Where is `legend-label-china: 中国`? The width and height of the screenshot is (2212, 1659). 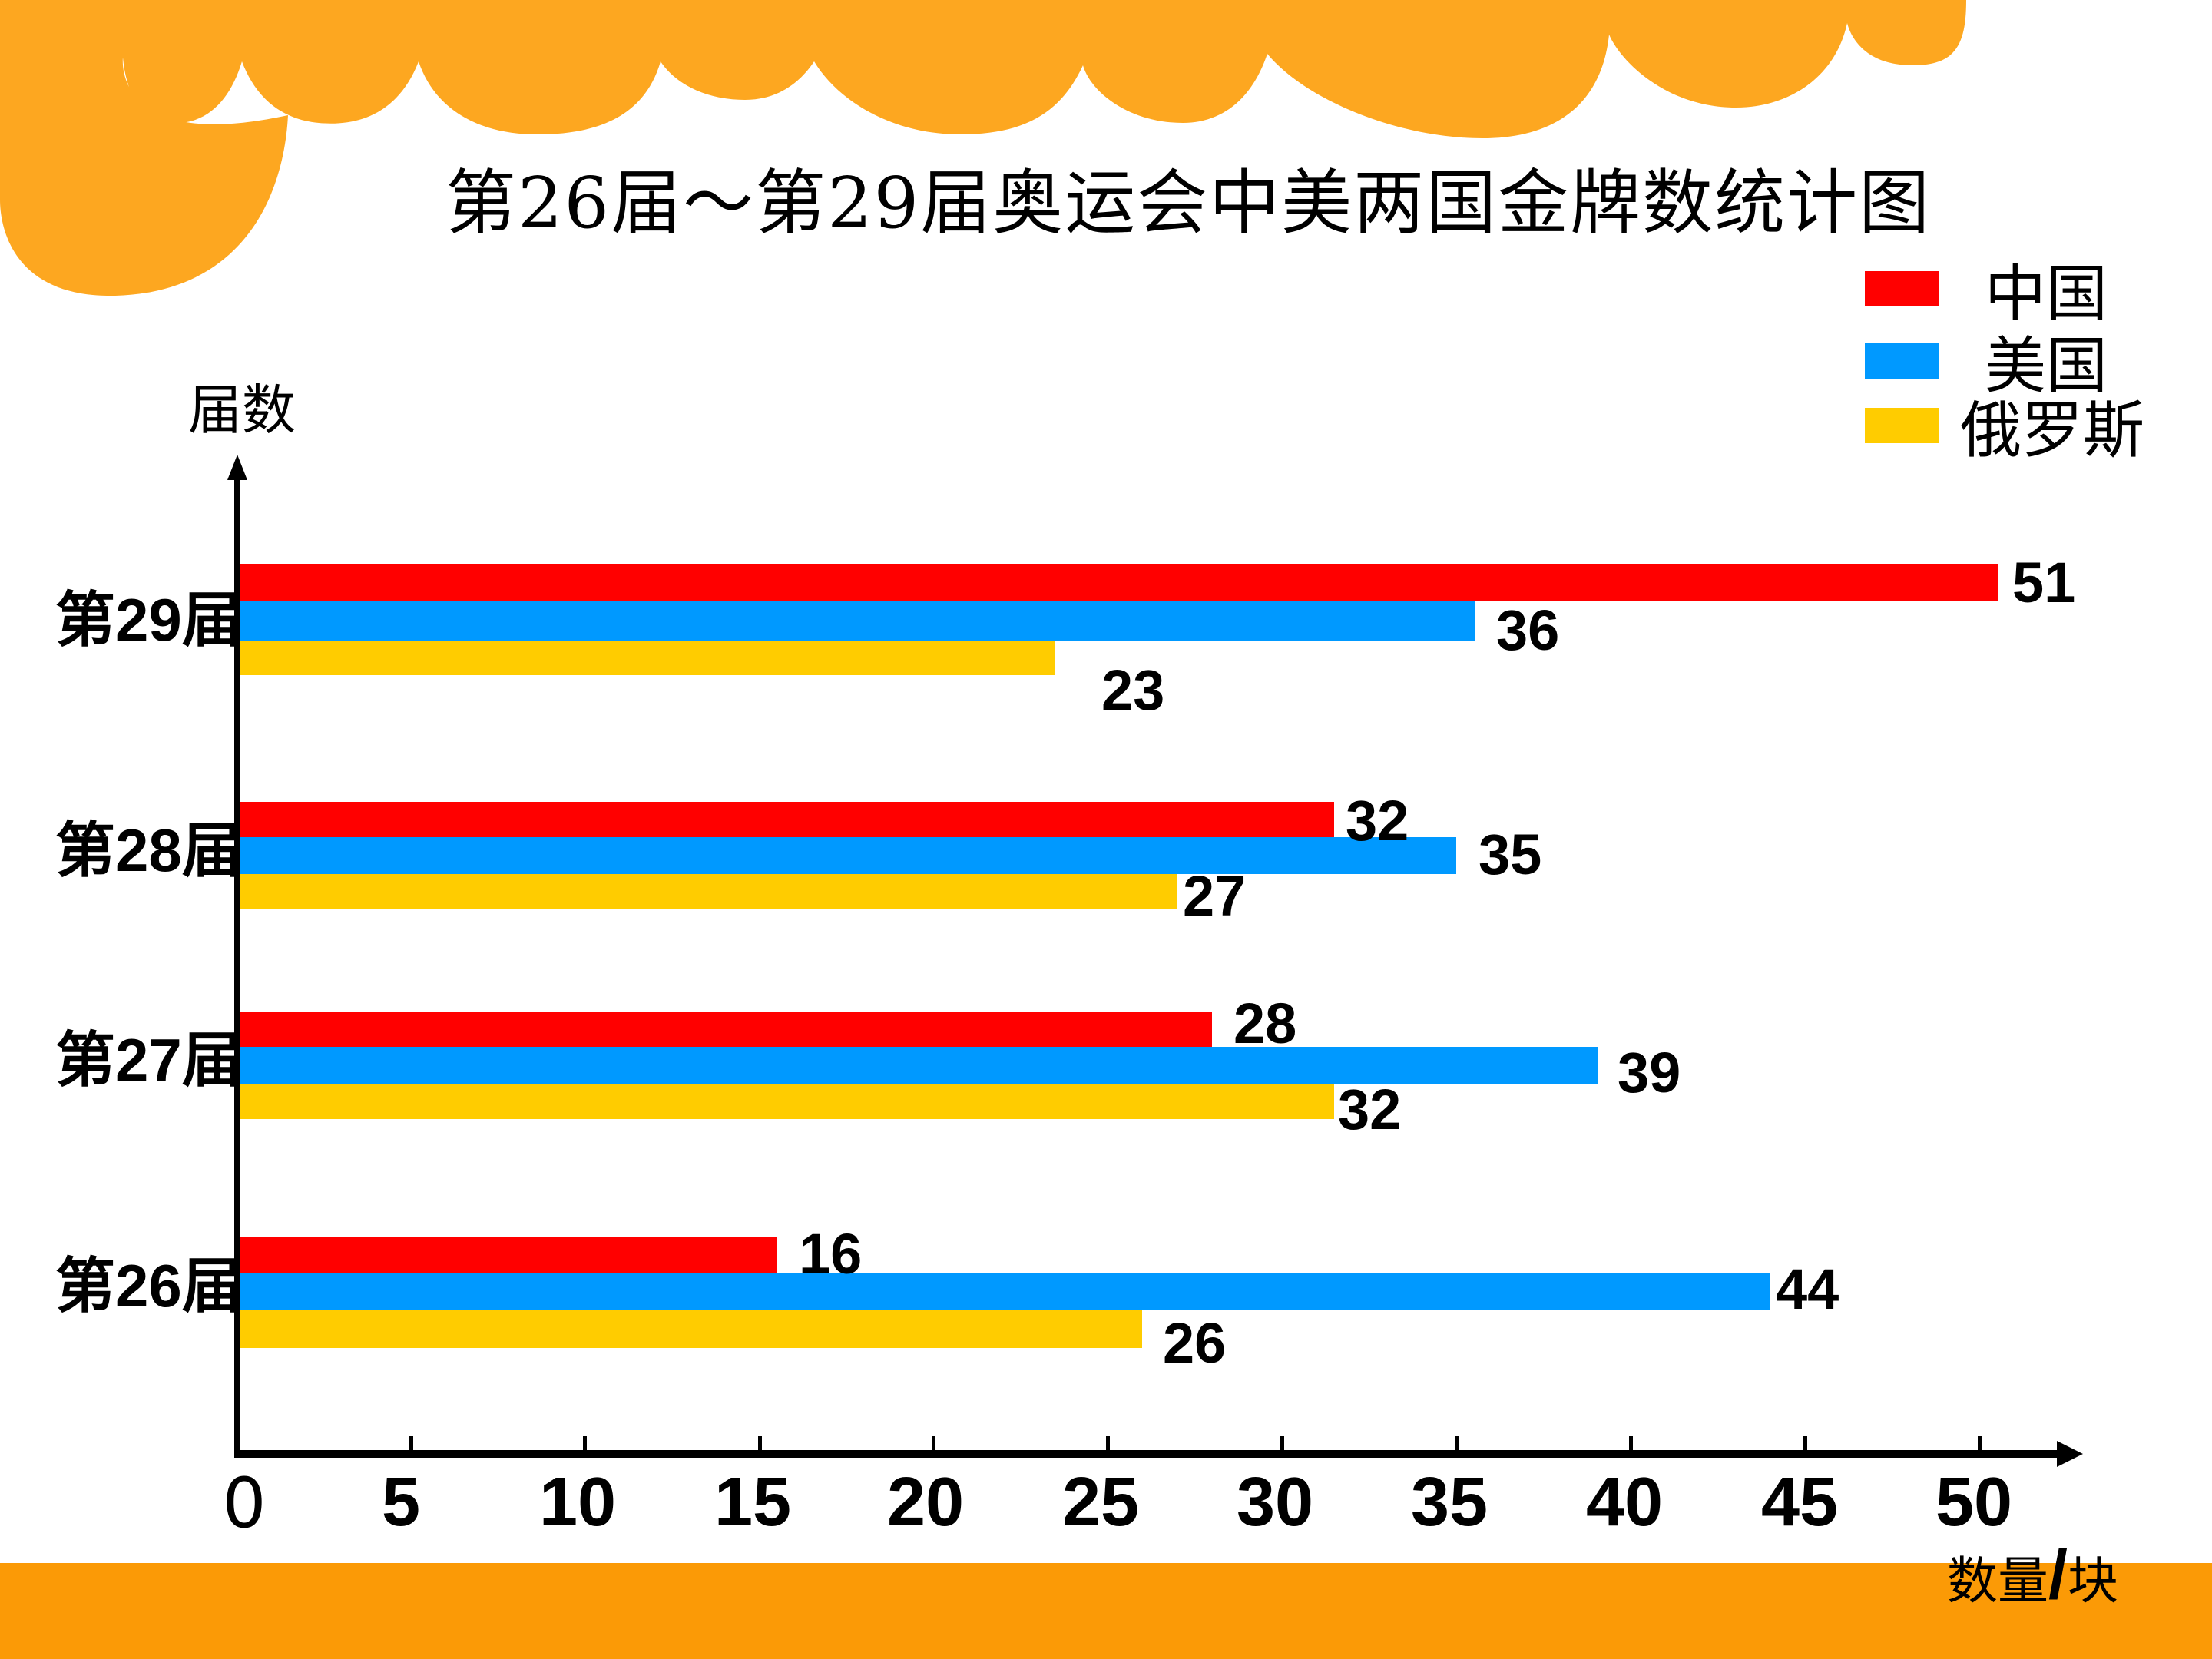 legend-label-china: 中国 is located at coordinates (2046, 293).